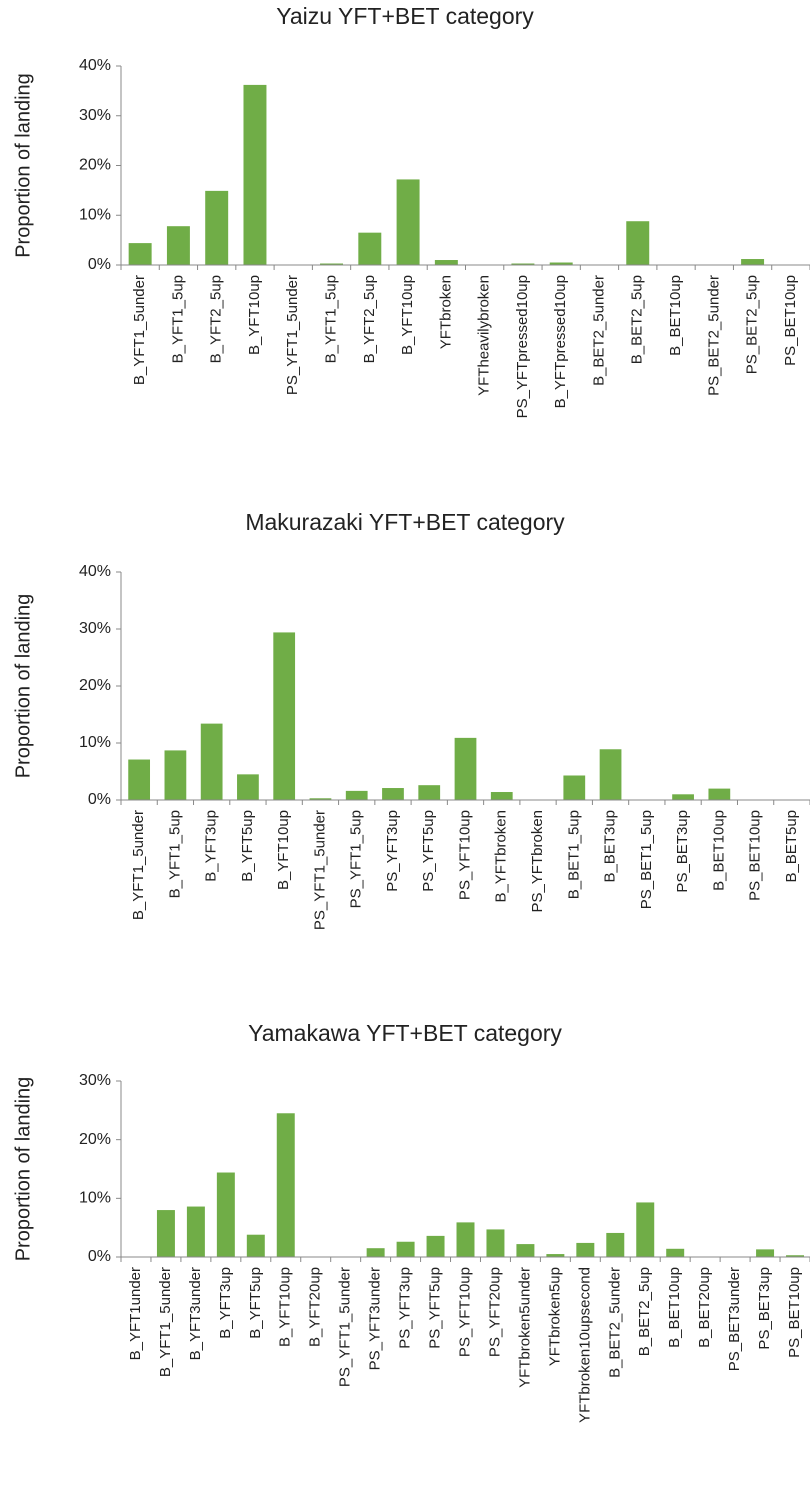 This screenshot has height=1495, width=810. Describe the element at coordinates (501, 856) in the screenshot. I see `x-tick-label: B_YFTbroken` at that location.